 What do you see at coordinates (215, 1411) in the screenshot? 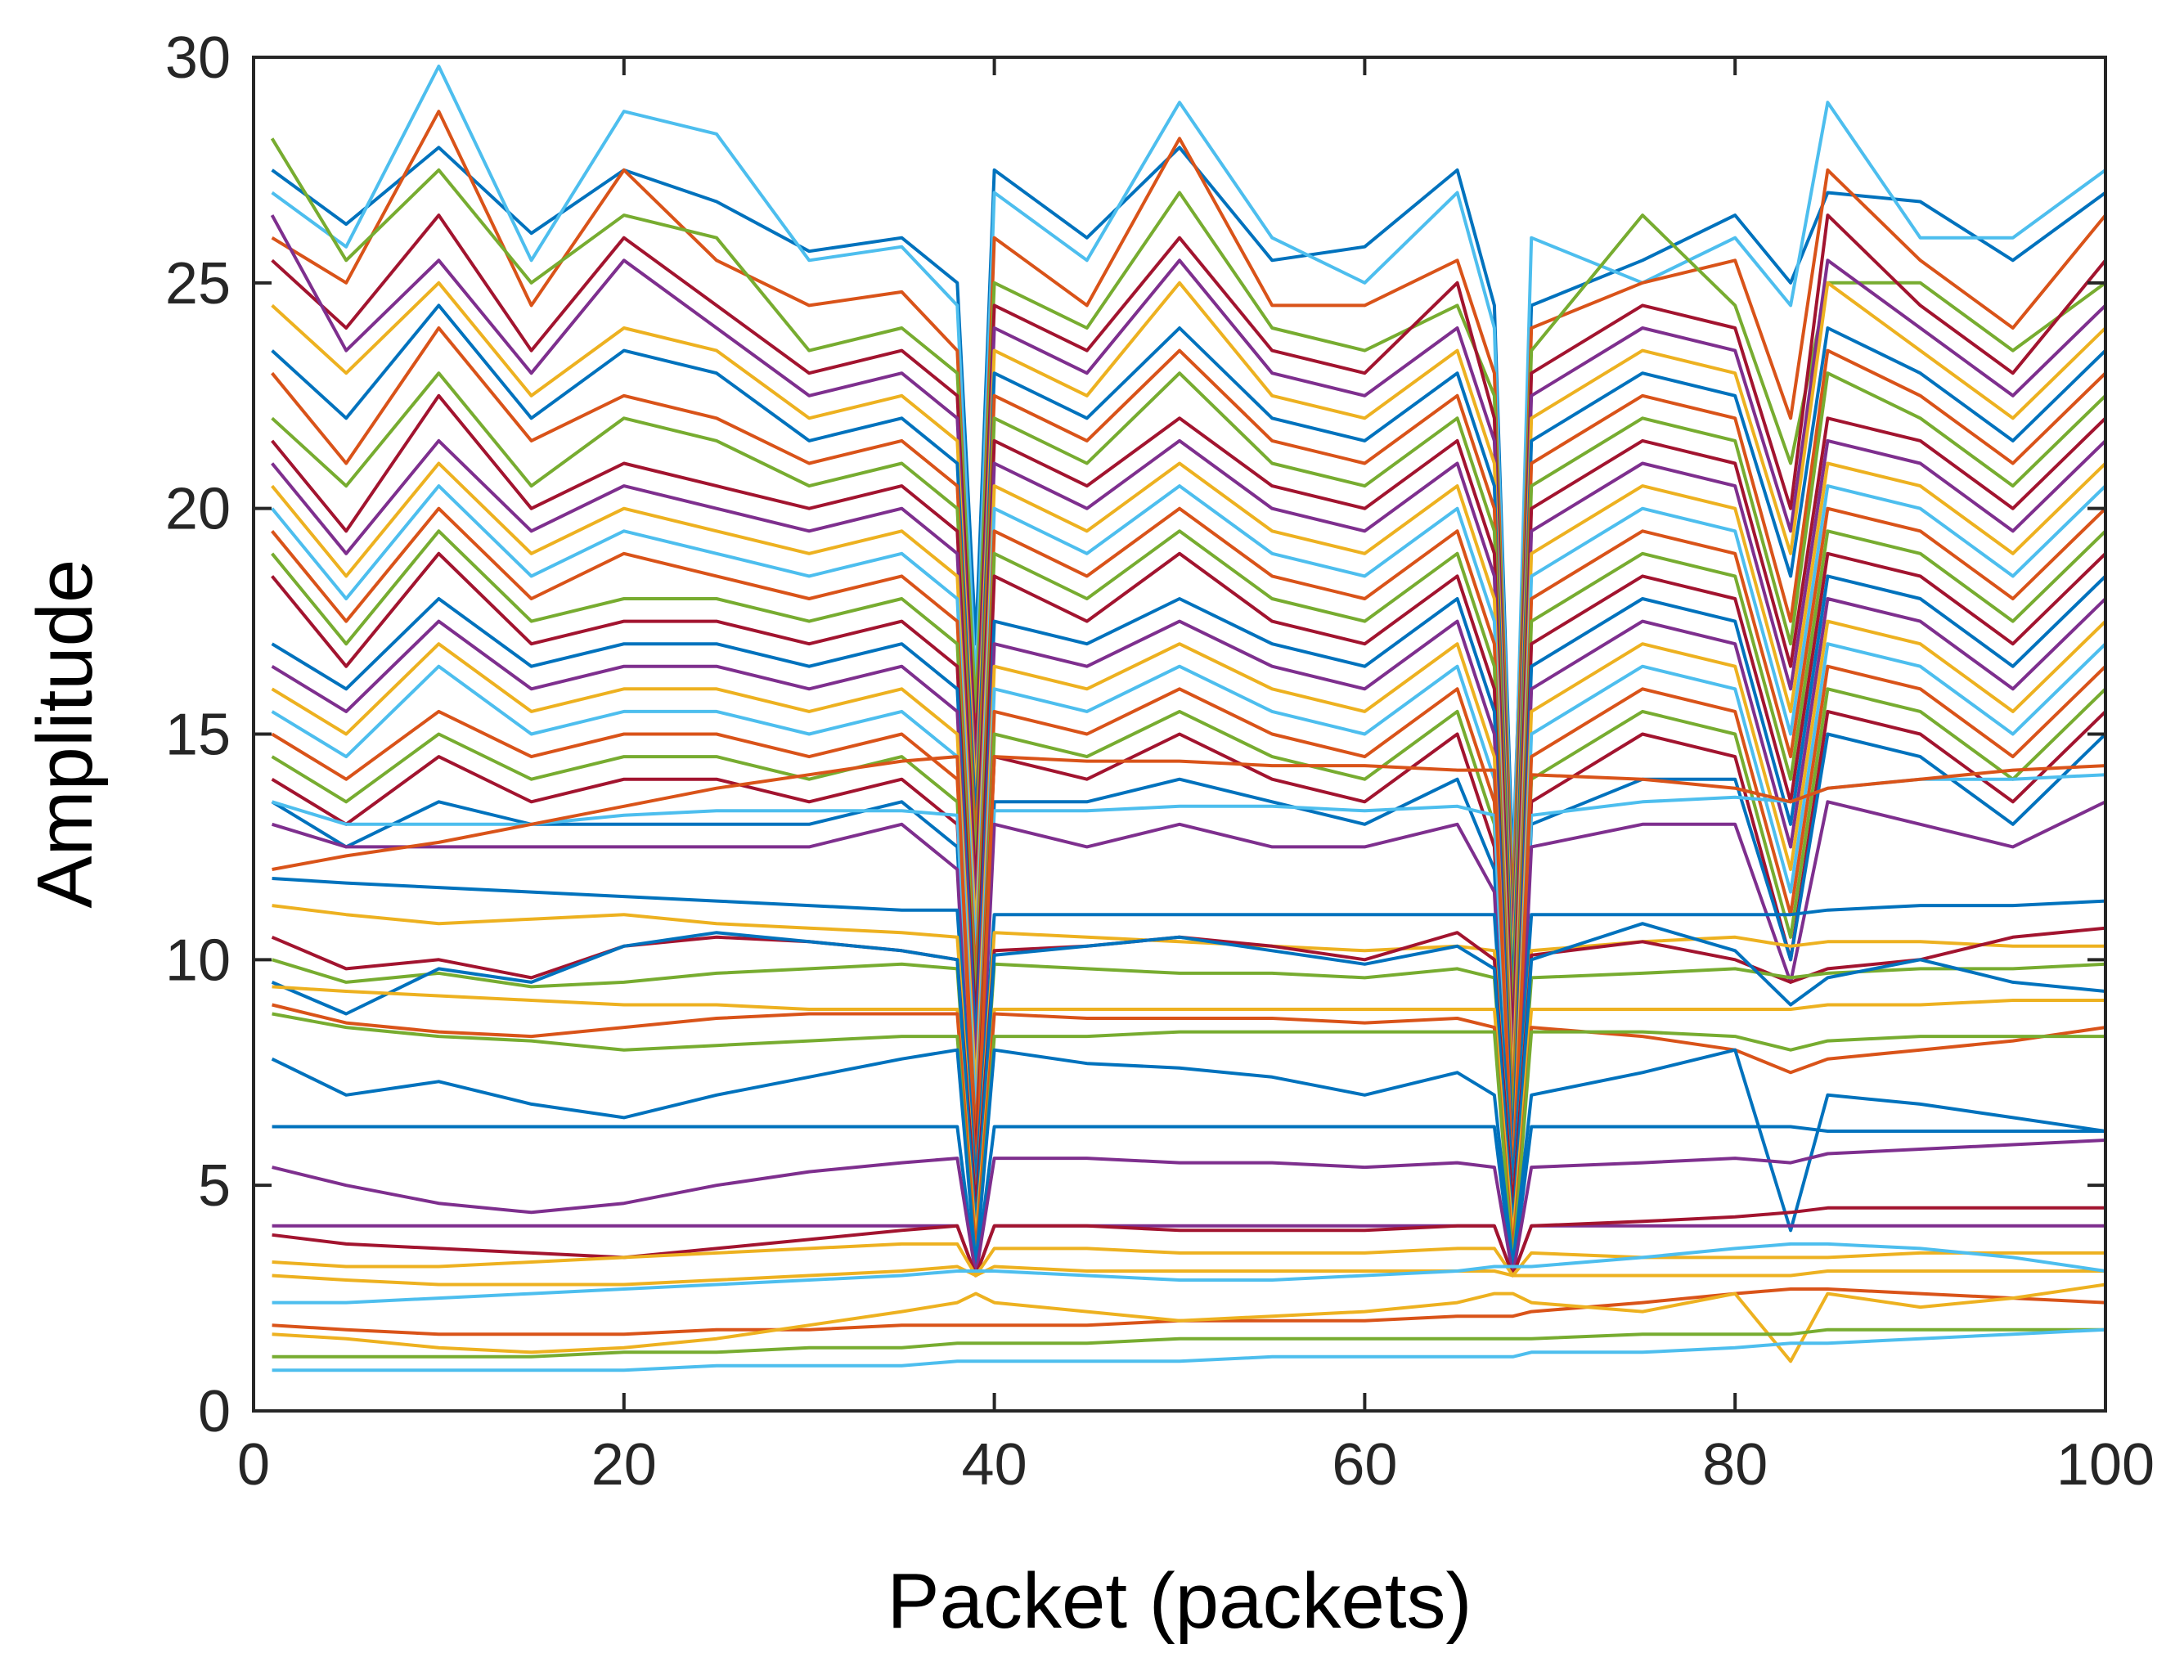
I see `y-tick-label: 0` at bounding box center [215, 1411].